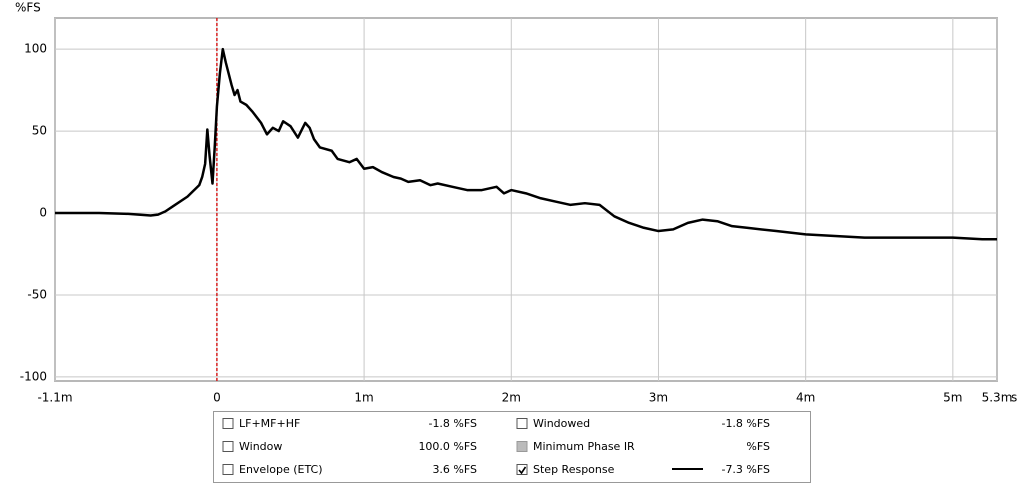 This screenshot has height=485, width=1024. I want to click on readout-value: %FS, so click(758, 446).